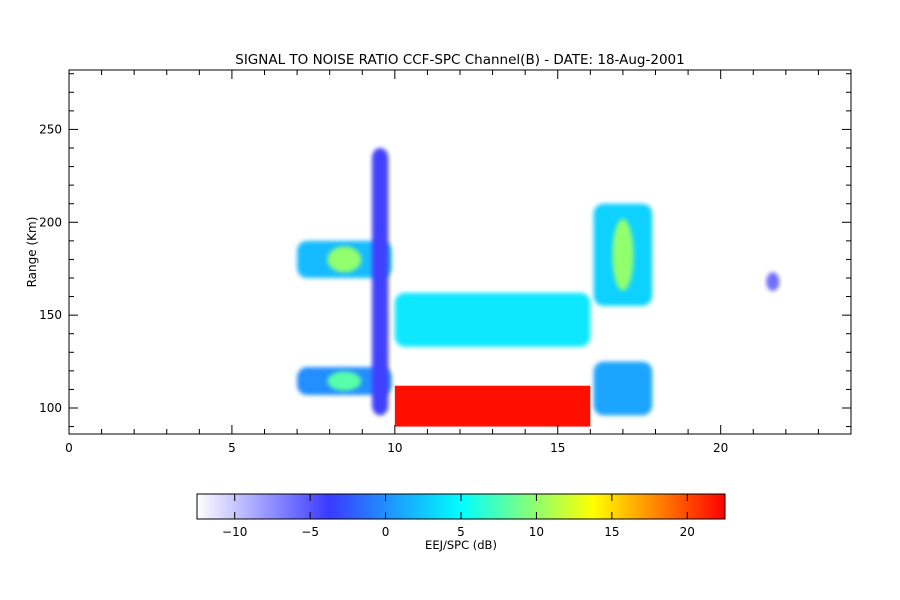  What do you see at coordinates (611, 532) in the screenshot?
I see `colorbar-tick-label: 15` at bounding box center [611, 532].